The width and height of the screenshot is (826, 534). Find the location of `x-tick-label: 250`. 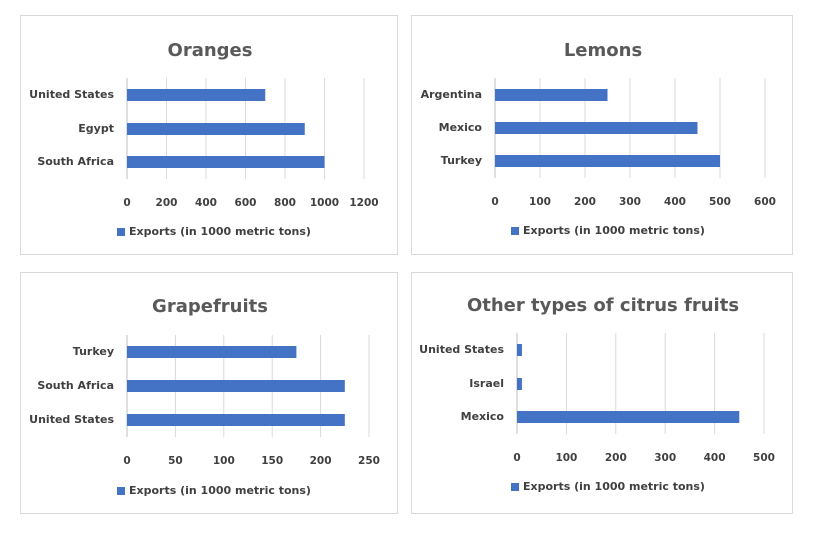

x-tick-label: 250 is located at coordinates (369, 461).